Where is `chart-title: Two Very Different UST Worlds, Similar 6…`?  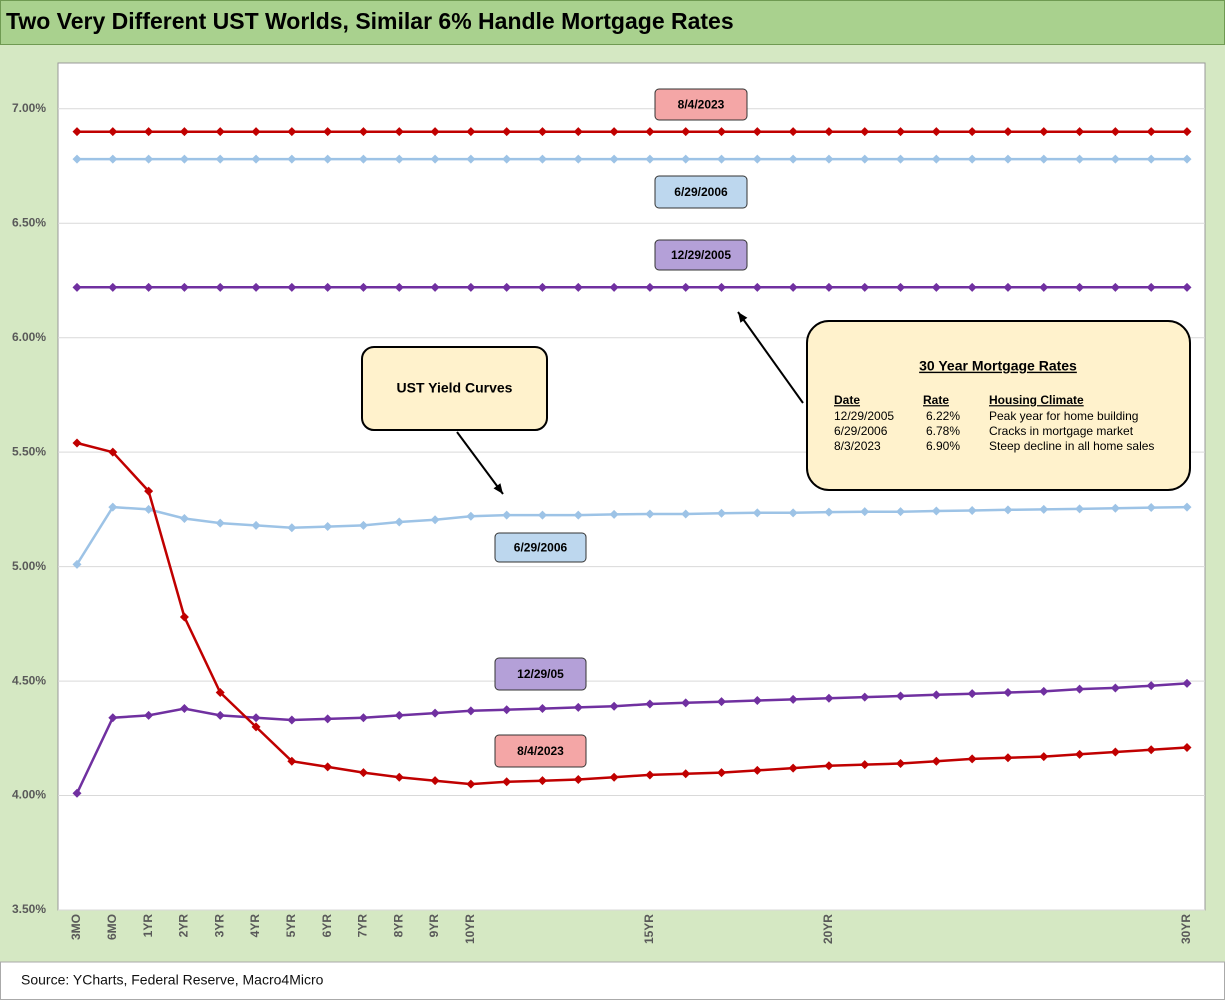
chart-title: Two Very Different UST Worlds, Similar 6… is located at coordinates (370, 21).